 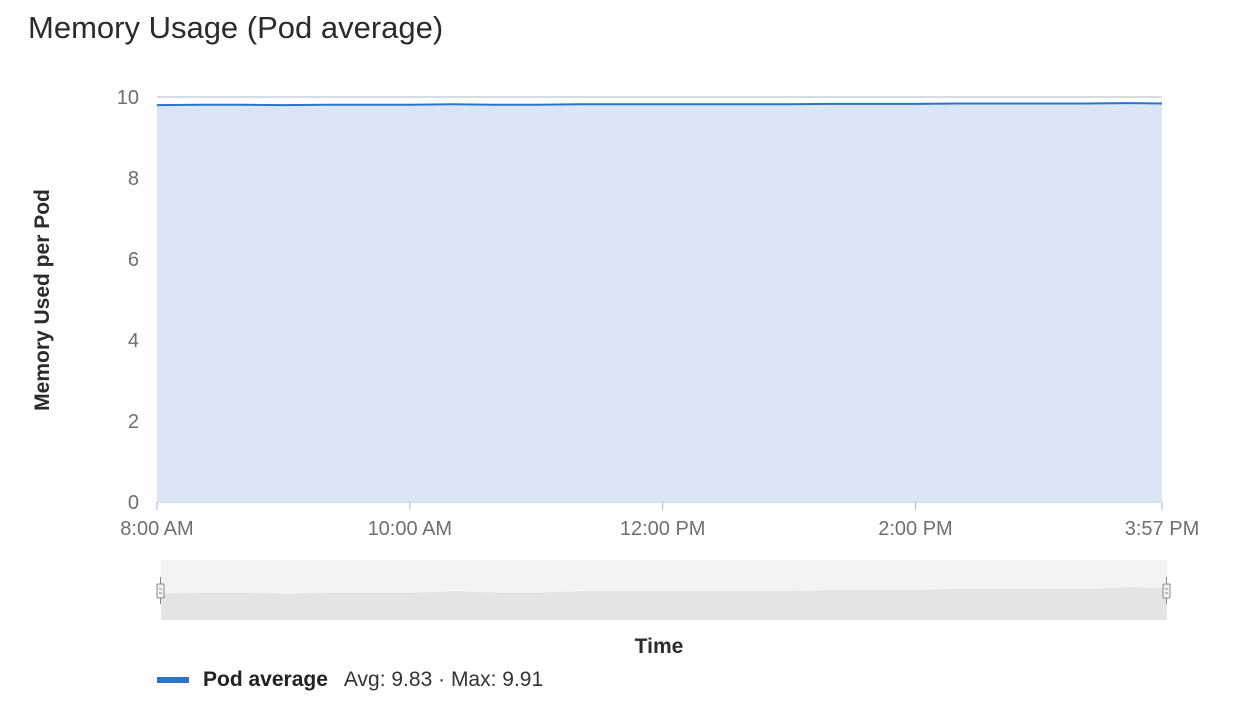 I want to click on range-navigator, so click(x=663, y=590).